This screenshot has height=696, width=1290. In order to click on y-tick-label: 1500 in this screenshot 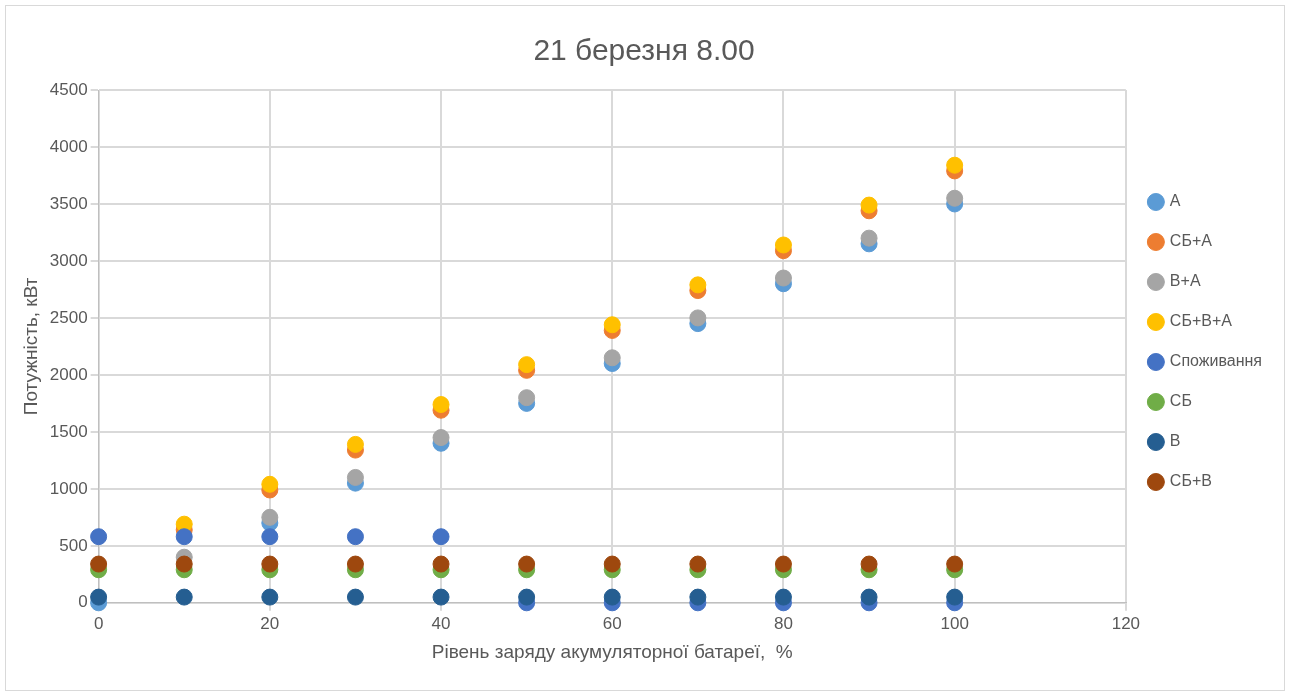, I will do `click(68, 431)`.